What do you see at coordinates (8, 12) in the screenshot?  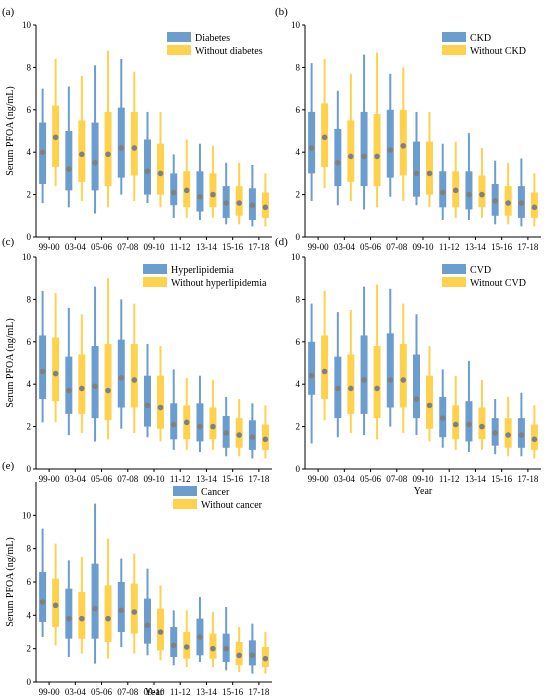 I see `panel-label: (a)` at bounding box center [8, 12].